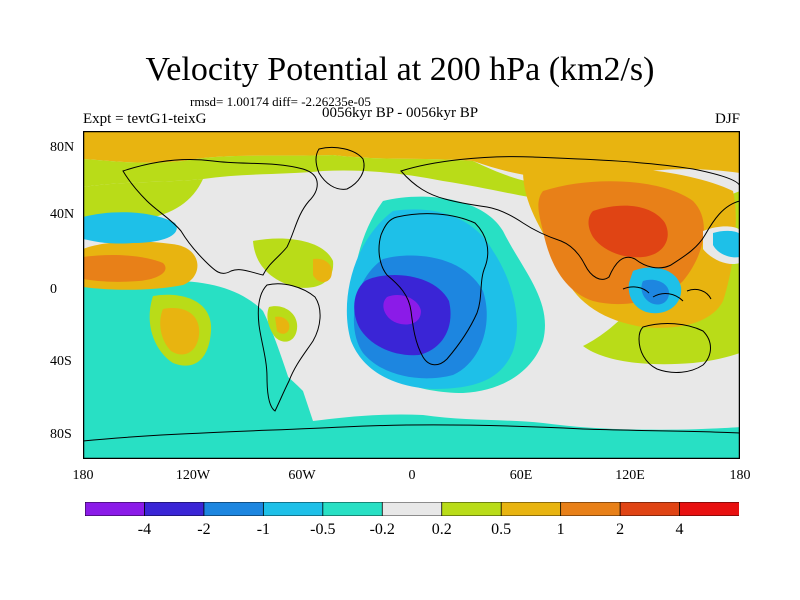  Describe the element at coordinates (143, 201) in the screenshot. I see `contour-pos02-westpac` at that location.